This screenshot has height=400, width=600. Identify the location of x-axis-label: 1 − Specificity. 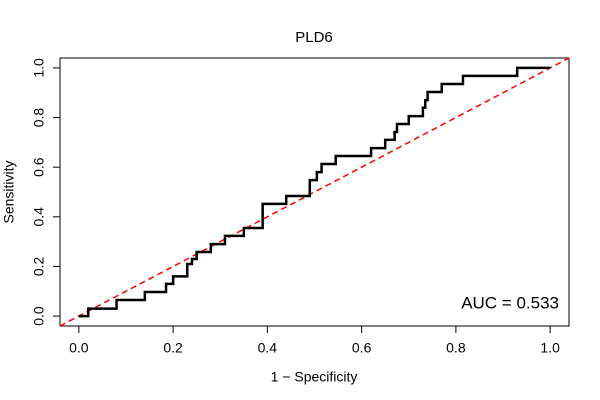
(314, 377).